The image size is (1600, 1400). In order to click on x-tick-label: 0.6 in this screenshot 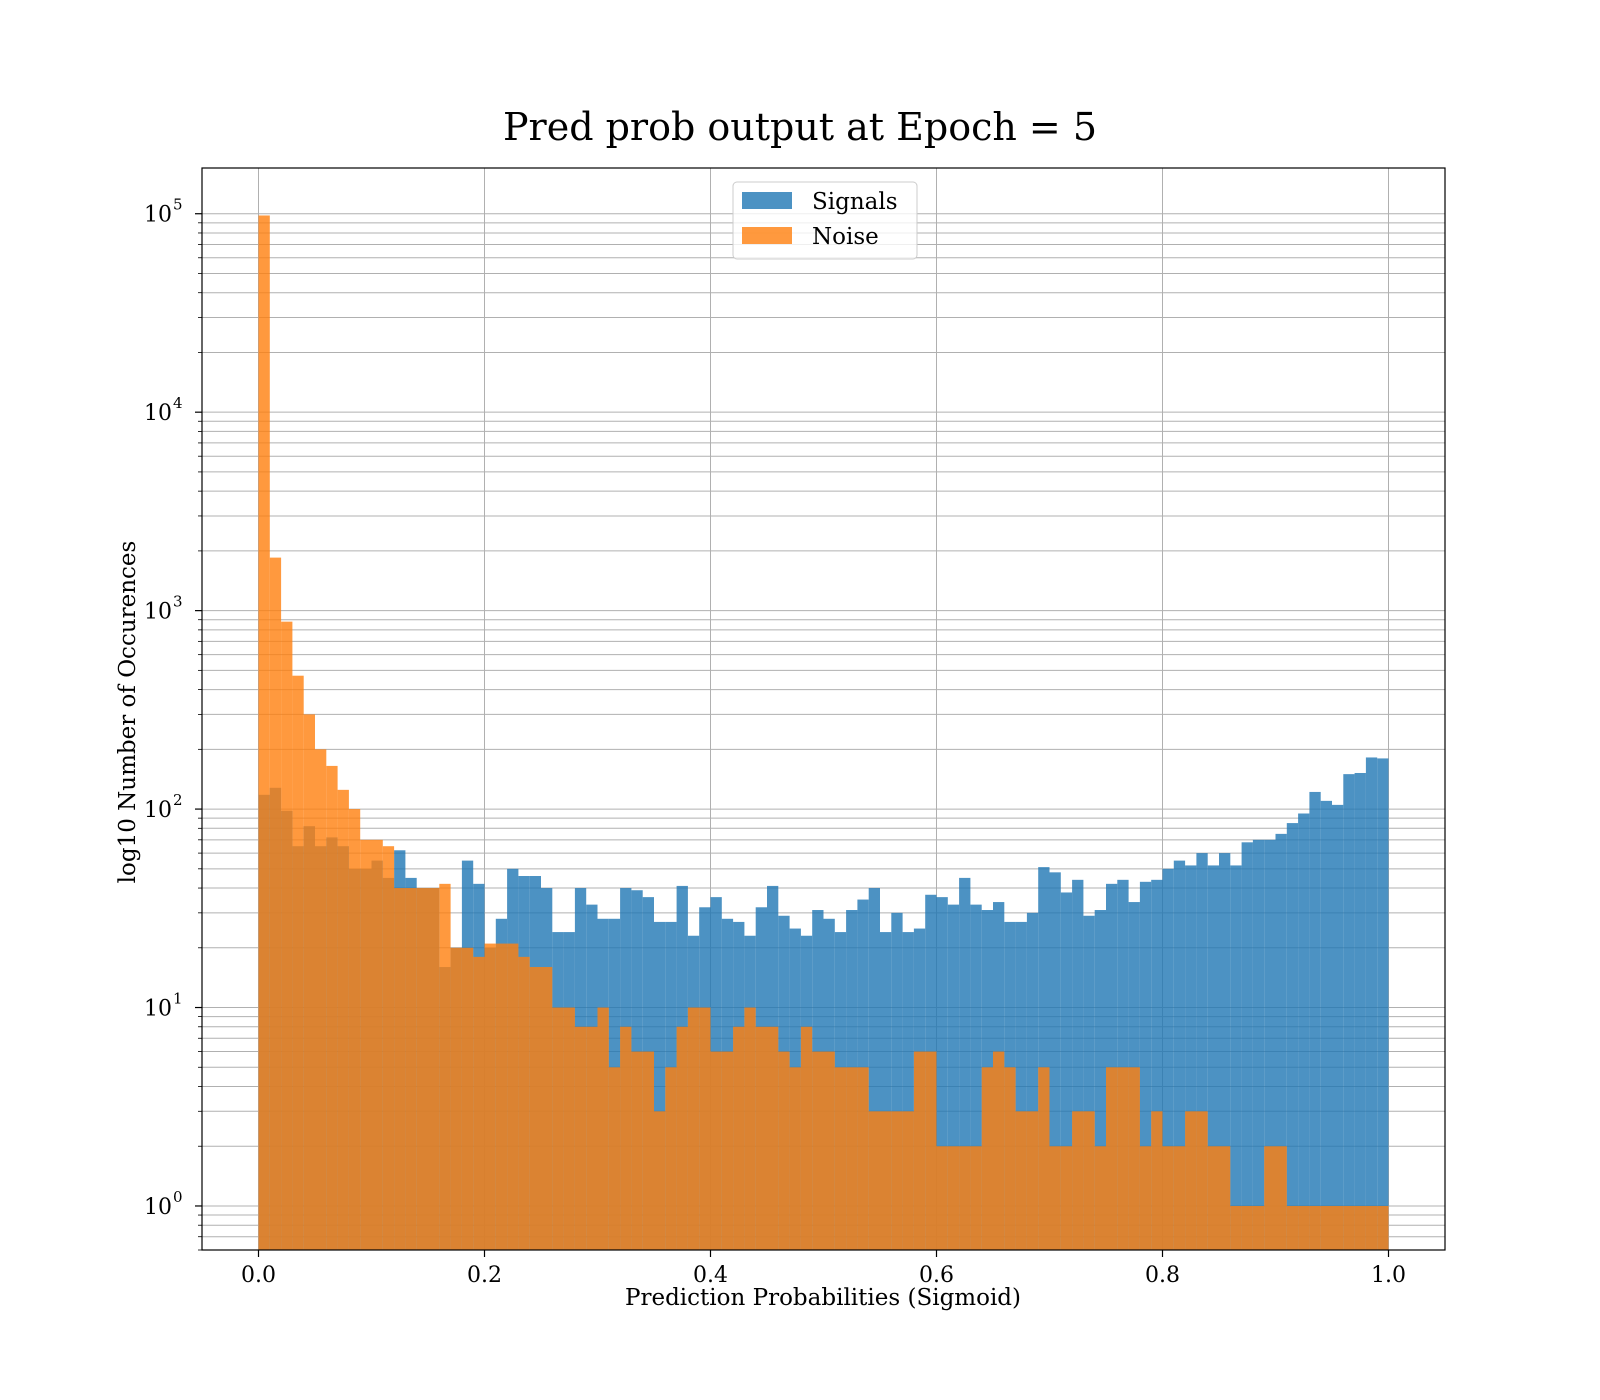, I will do `click(936, 1275)`.